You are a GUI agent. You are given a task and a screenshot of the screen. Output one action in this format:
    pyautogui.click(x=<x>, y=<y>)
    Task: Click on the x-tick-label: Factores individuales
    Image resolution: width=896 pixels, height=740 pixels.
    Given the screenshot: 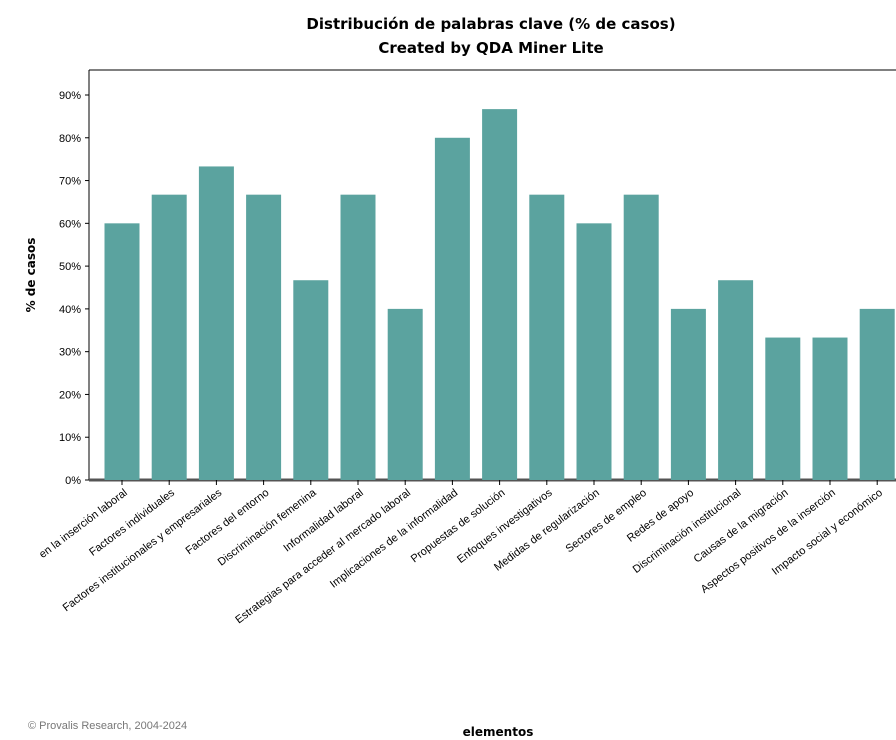 What is the action you would take?
    pyautogui.click(x=132, y=523)
    